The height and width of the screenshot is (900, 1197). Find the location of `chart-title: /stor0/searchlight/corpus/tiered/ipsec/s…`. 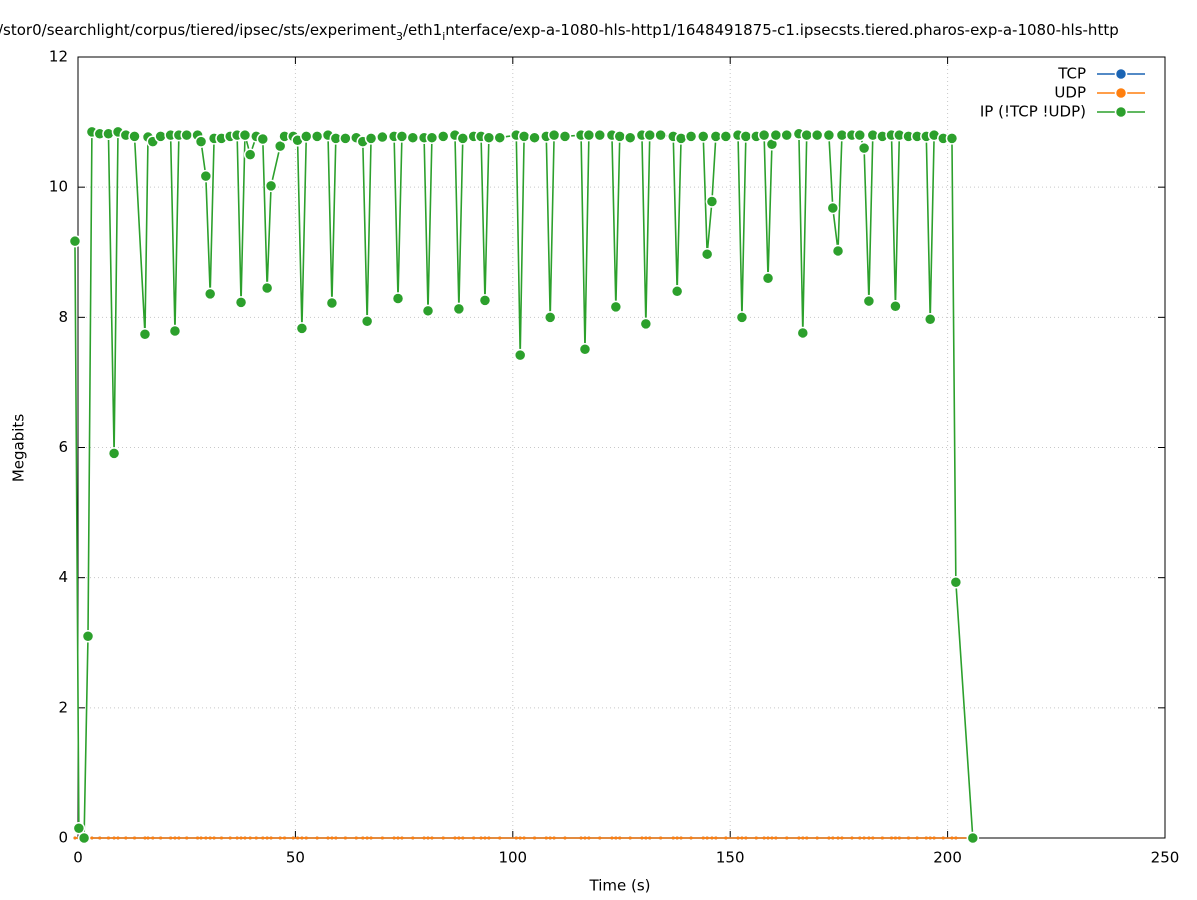

chart-title: /stor0/searchlight/corpus/tiered/ipsec/s… is located at coordinates (559, 32).